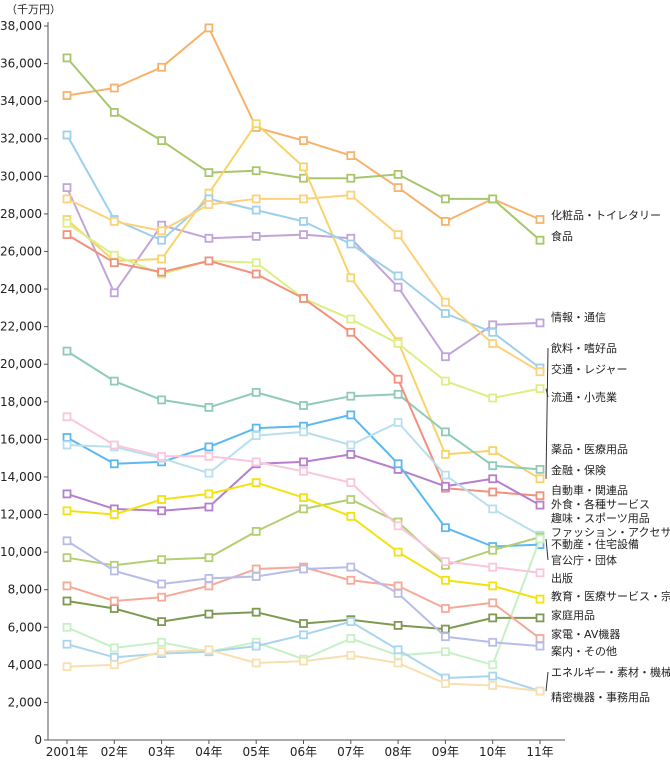 Image resolution: width=670 pixels, height=767 pixels. What do you see at coordinates (445, 752) in the screenshot?
I see `x-tick-label: 09年` at bounding box center [445, 752].